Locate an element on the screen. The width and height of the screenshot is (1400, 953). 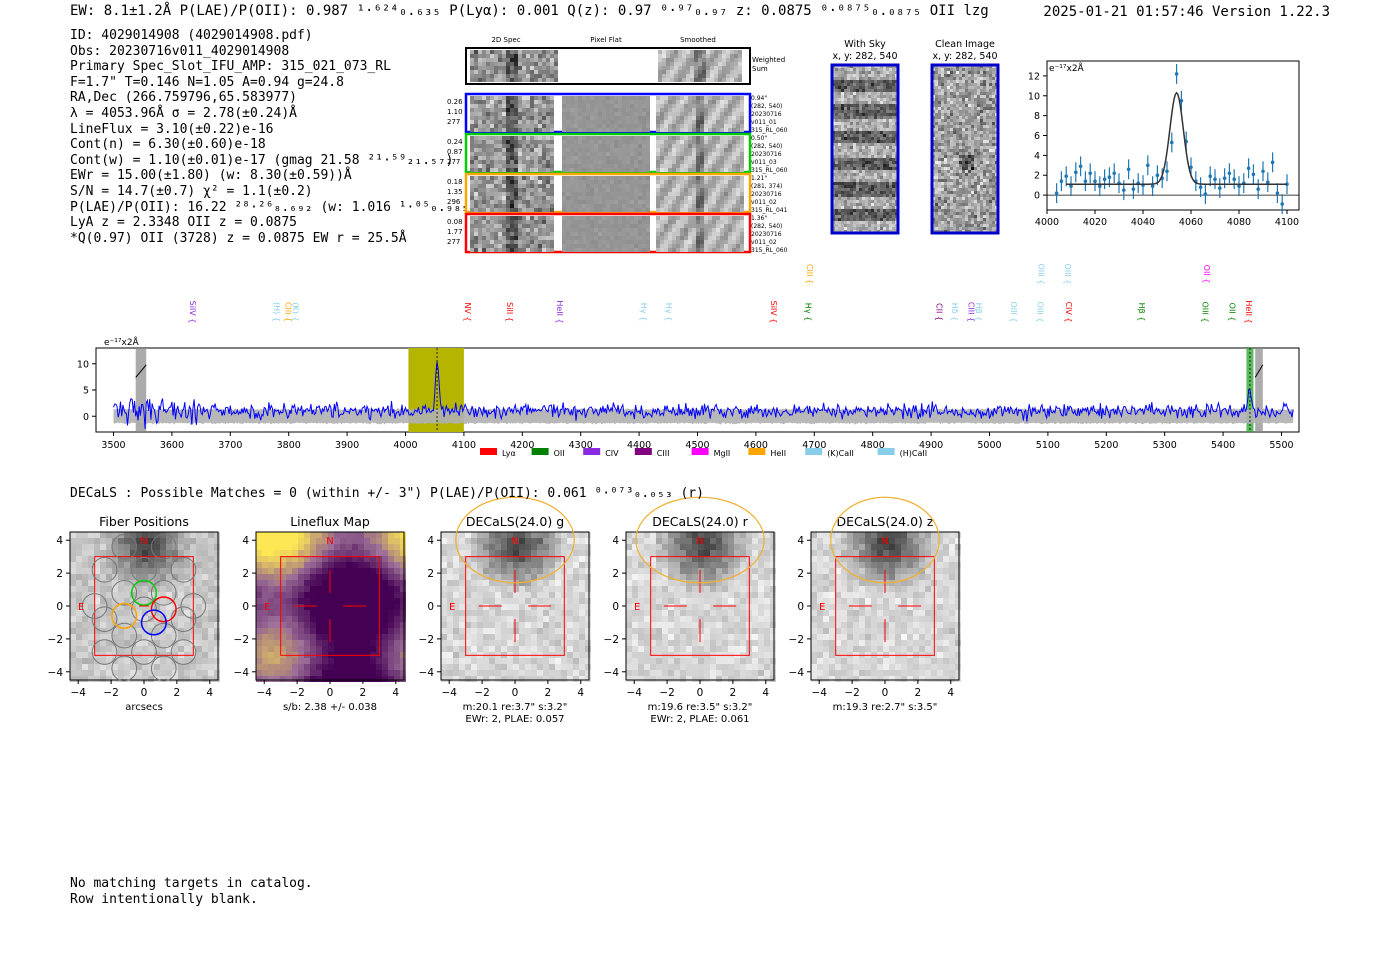
sky-panel-subtitle: x, y: 282, 540 is located at coordinates (964, 56).